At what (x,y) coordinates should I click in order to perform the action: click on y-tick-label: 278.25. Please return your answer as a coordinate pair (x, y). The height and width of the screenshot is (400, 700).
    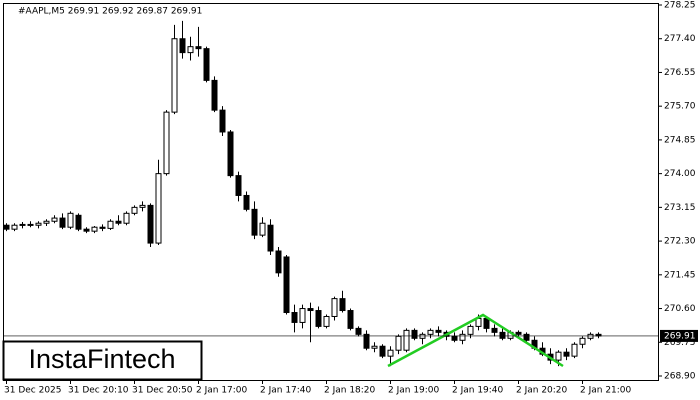
    Looking at the image, I should click on (680, 6).